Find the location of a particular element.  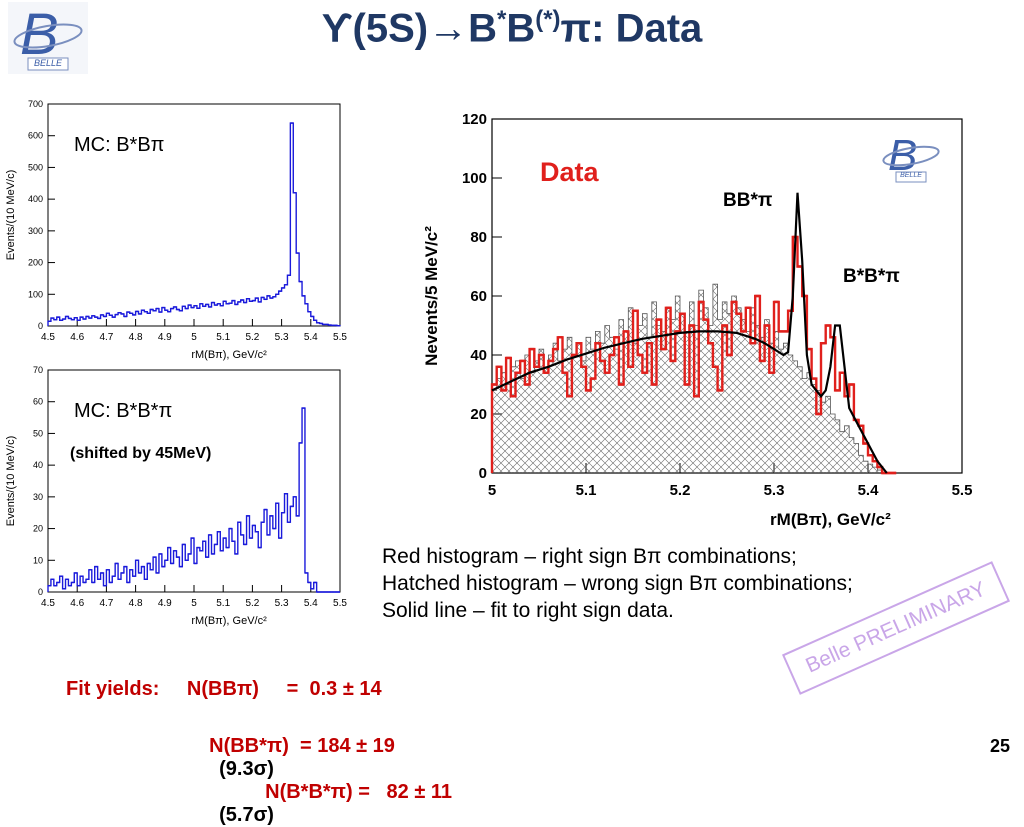

fit-curve is located at coordinates (689, 333).